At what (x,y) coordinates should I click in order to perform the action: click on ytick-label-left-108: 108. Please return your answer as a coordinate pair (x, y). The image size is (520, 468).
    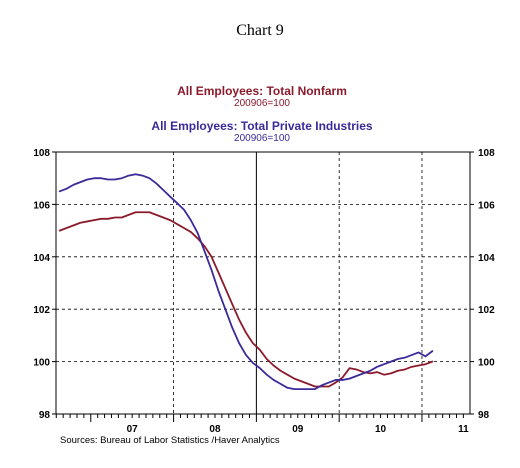
    Looking at the image, I should click on (41, 153).